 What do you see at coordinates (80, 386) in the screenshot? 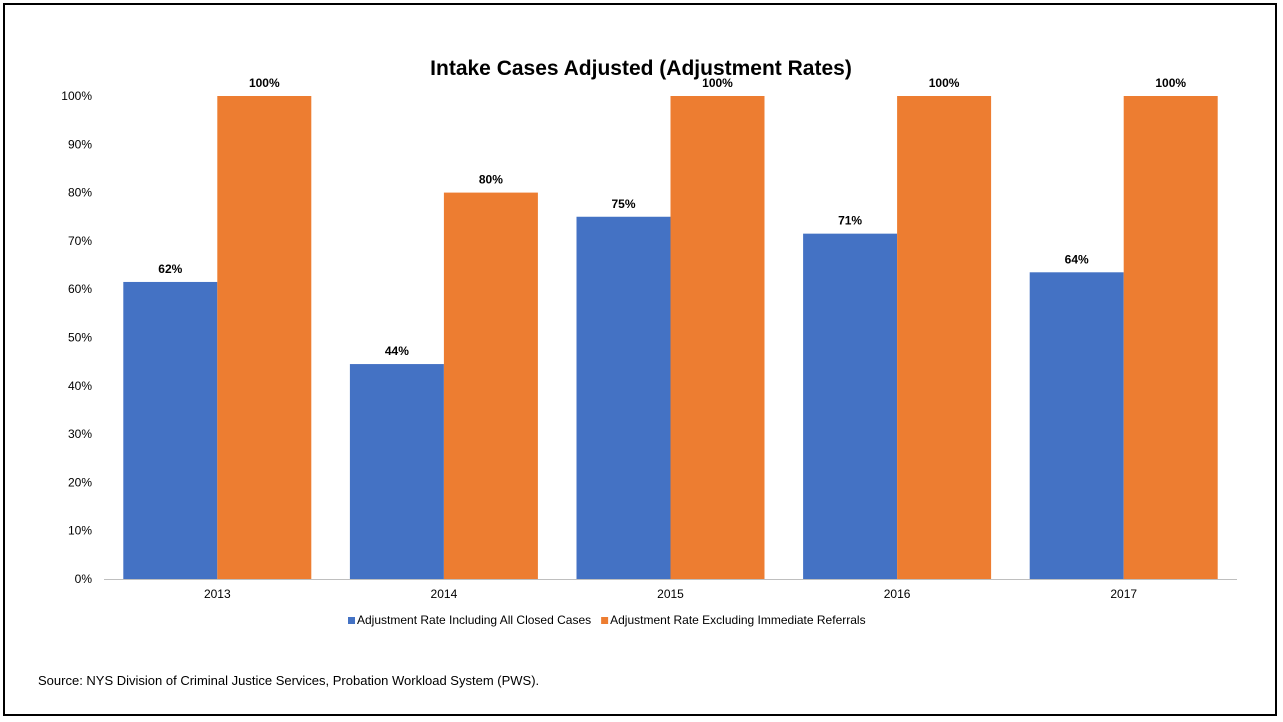
I see `y-tick-label: 40%` at bounding box center [80, 386].